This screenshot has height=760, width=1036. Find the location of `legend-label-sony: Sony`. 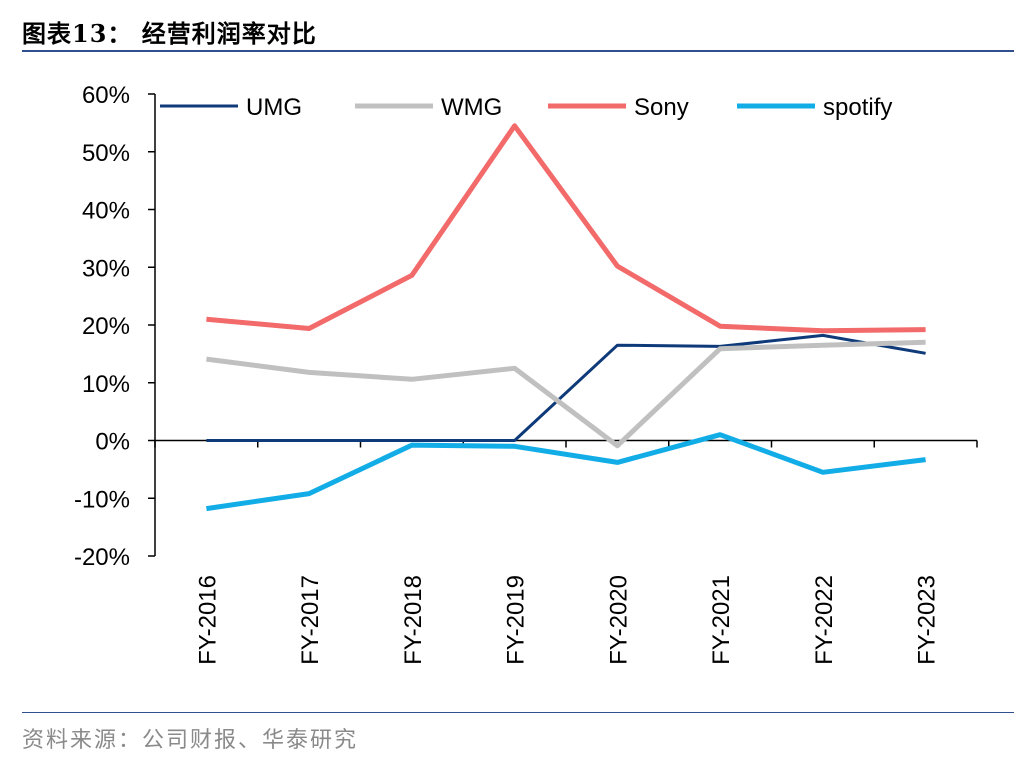

legend-label-sony: Sony is located at coordinates (661, 107).